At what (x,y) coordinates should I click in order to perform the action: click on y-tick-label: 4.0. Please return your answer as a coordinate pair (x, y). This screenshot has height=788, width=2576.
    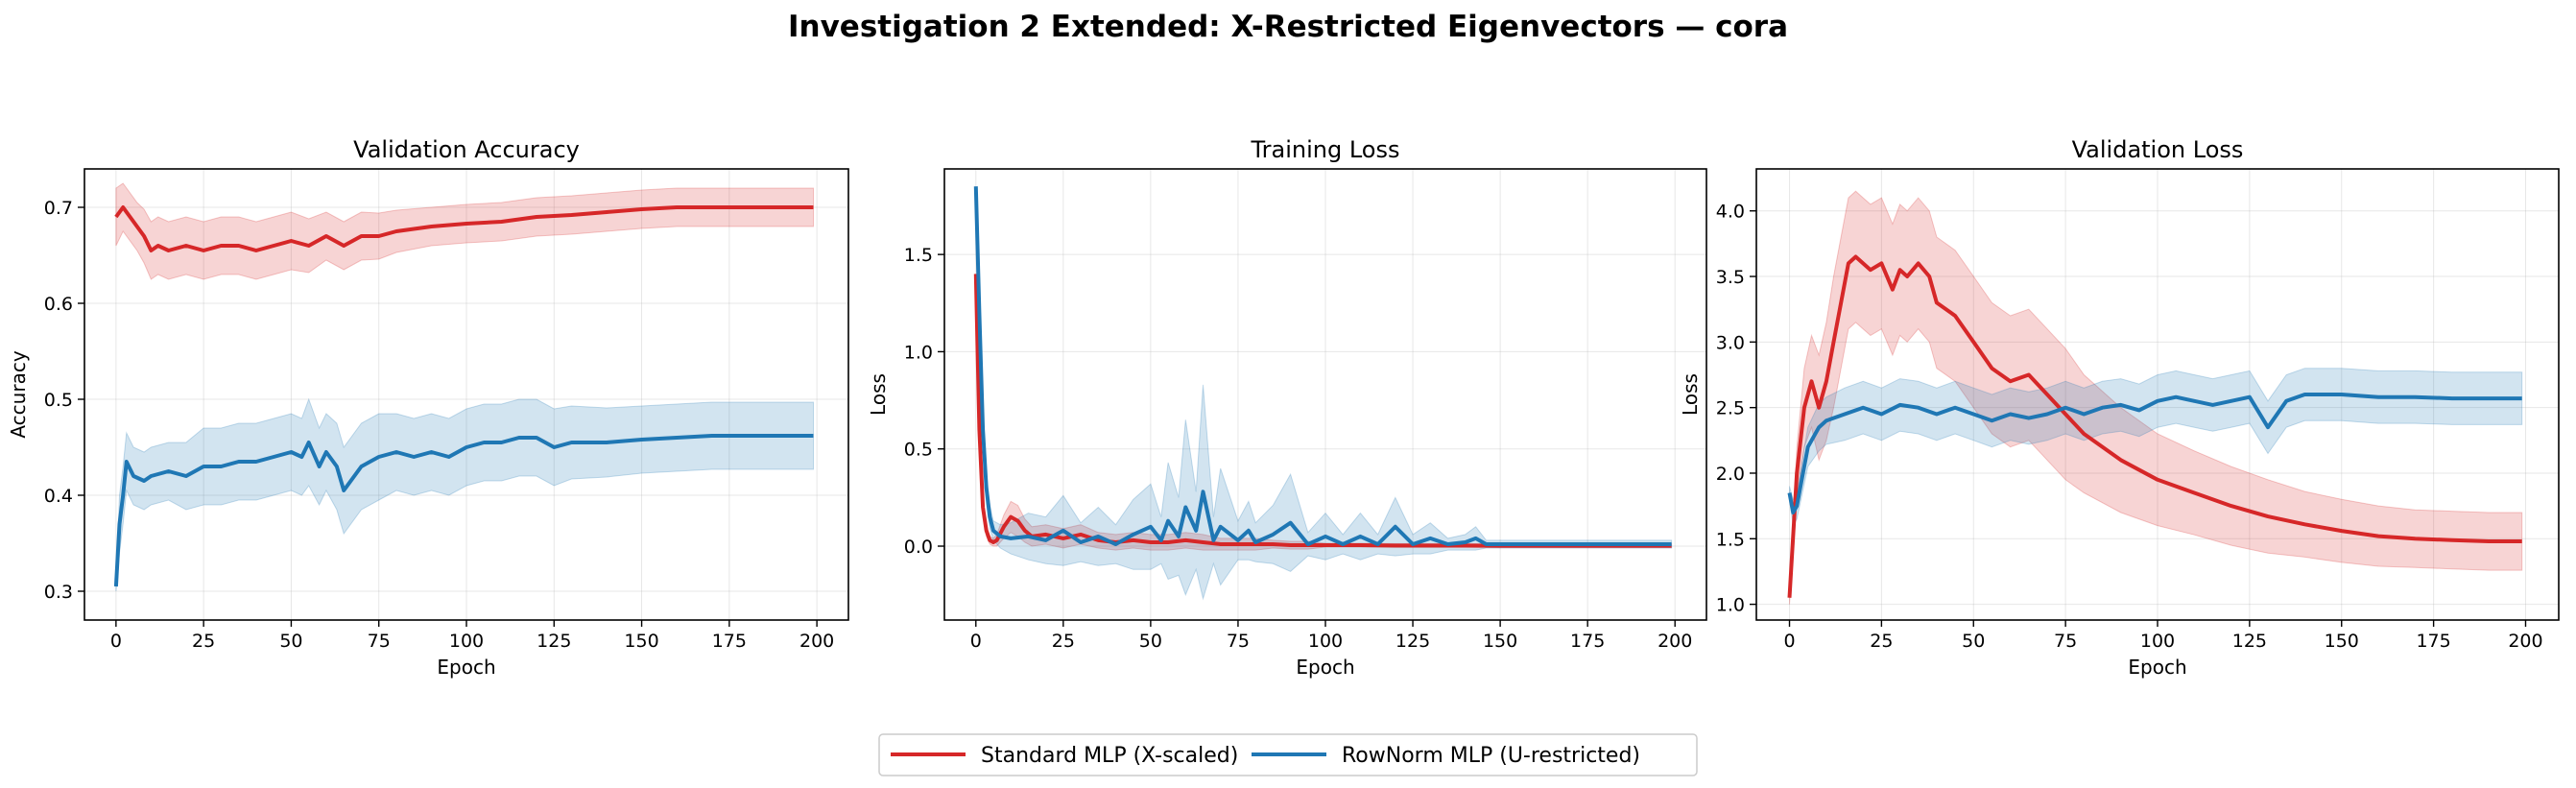
    Looking at the image, I should click on (1730, 212).